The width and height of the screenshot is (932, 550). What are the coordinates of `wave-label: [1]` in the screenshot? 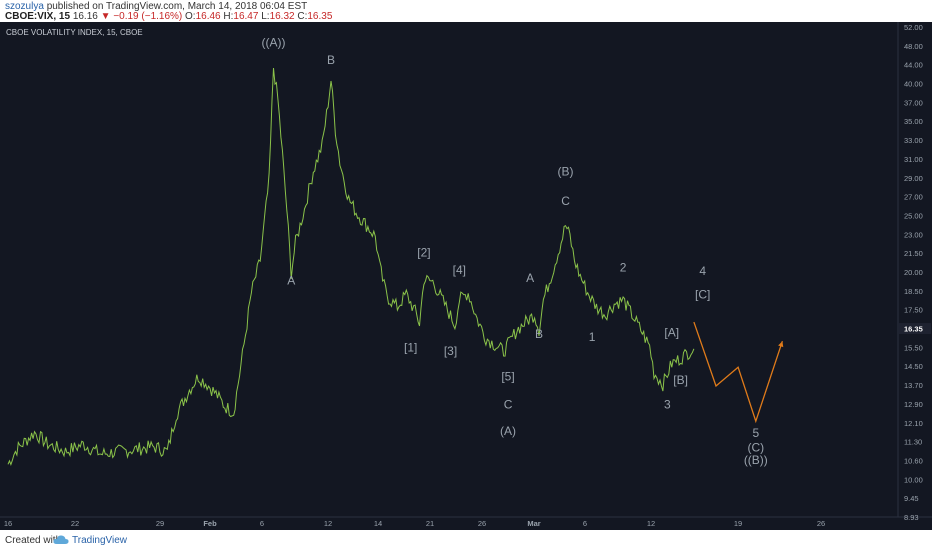 It's located at (410, 347).